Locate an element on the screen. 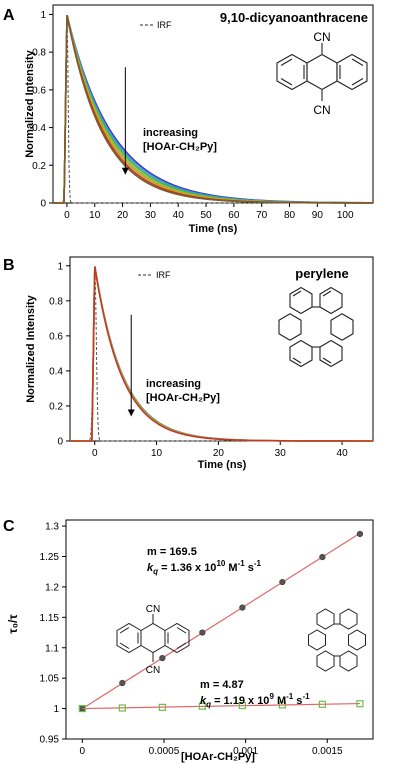  x-tick-label: 0.0005 is located at coordinates (164, 751).